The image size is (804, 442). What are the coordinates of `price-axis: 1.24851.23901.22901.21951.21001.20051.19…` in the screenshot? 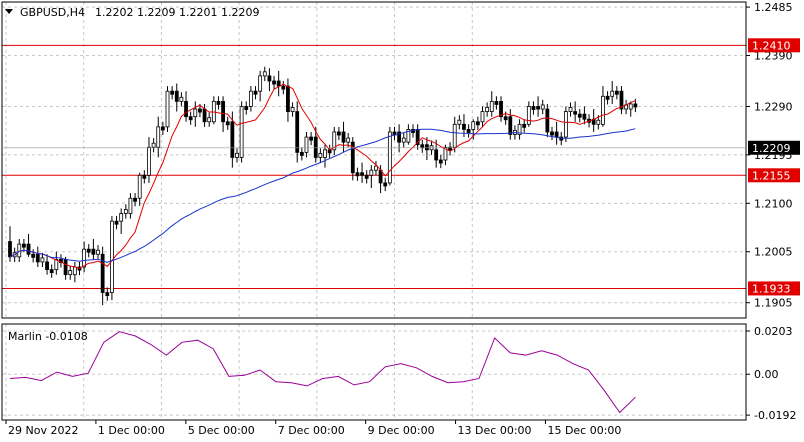 It's located at (769, 155).